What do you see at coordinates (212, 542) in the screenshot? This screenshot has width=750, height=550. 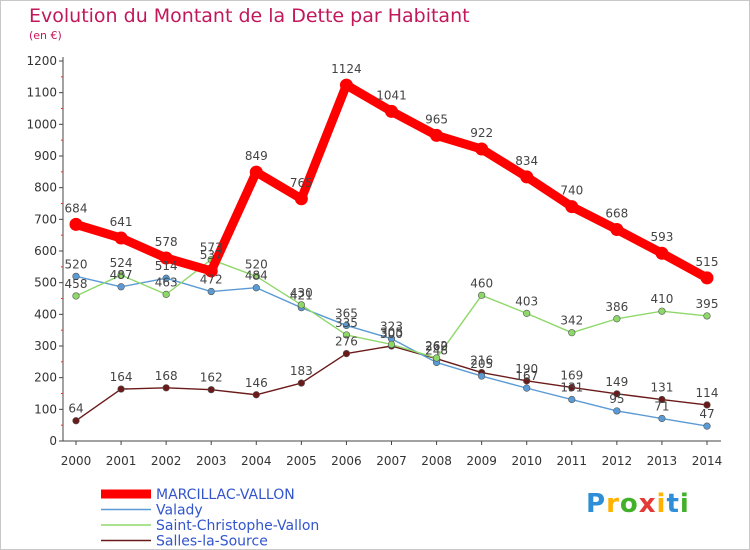 I see `legend-label: Salles-la-Source` at bounding box center [212, 542].